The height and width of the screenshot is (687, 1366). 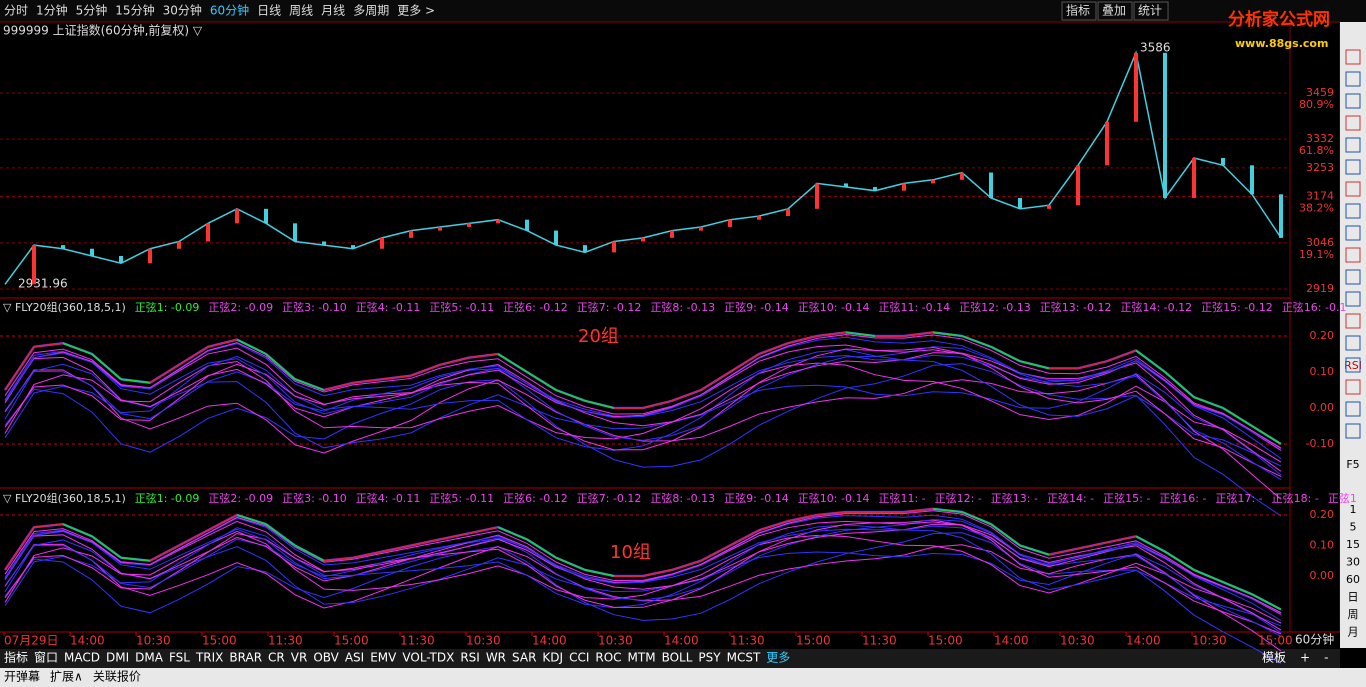 What do you see at coordinates (1353, 597) in the screenshot?
I see `side-button: 日` at bounding box center [1353, 597].